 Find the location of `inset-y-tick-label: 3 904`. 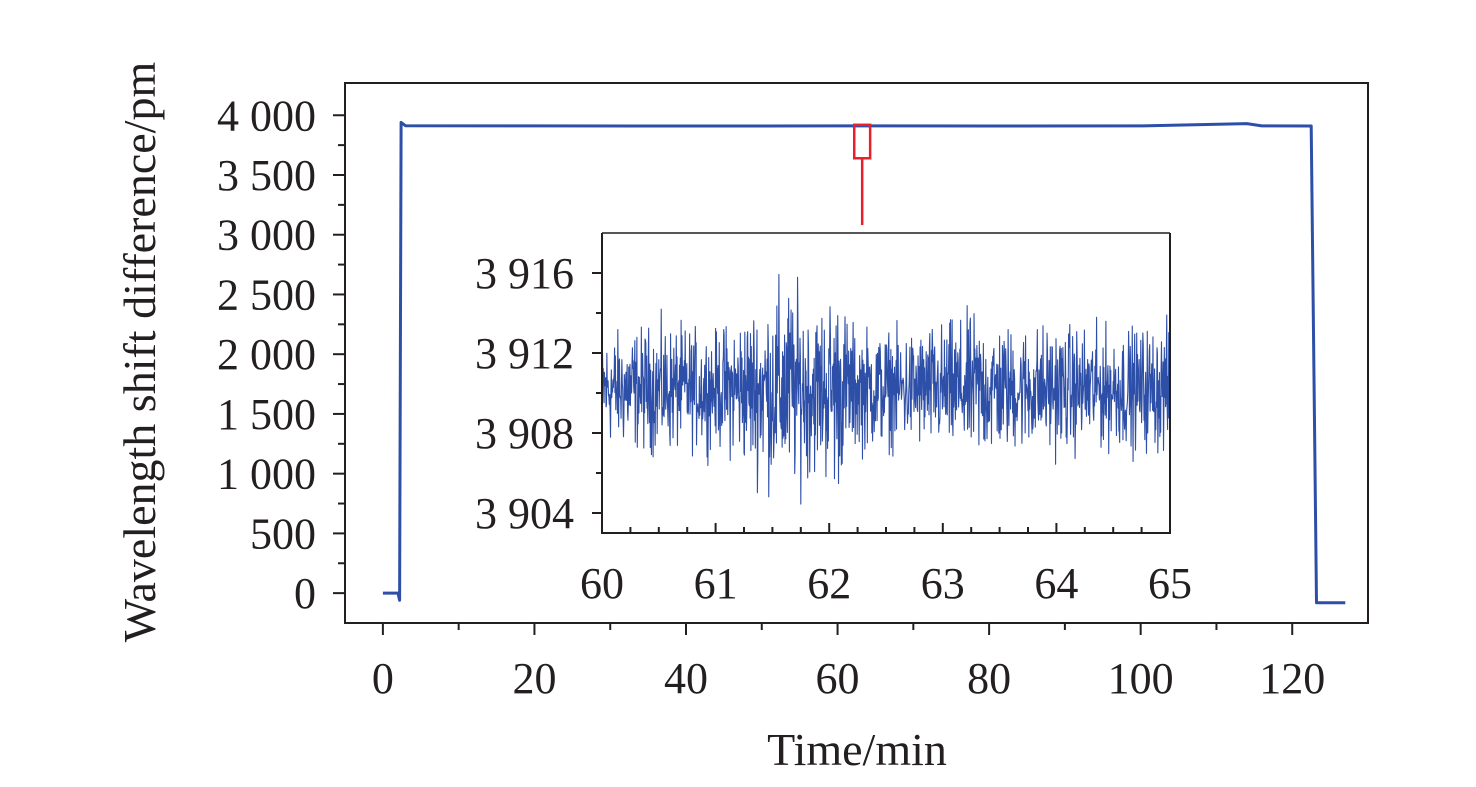

inset-y-tick-label: 3 904 is located at coordinates (524, 513).